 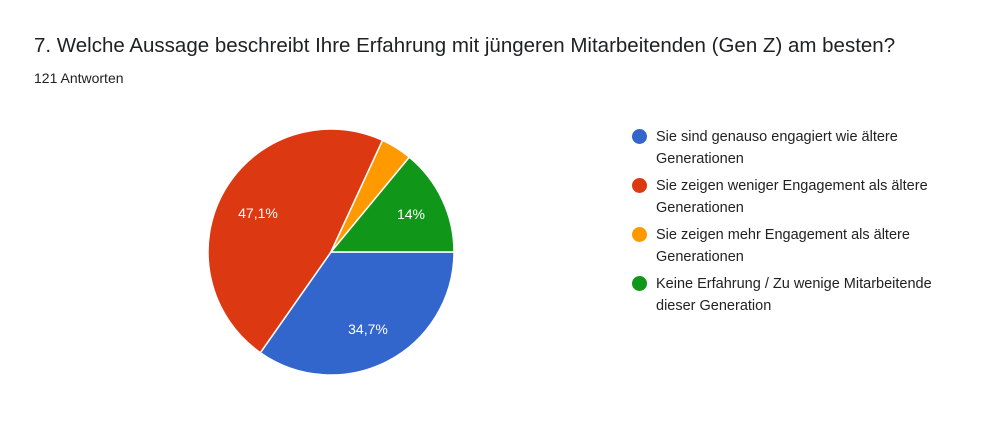 I want to click on slice-no-experience, so click(x=392, y=204).